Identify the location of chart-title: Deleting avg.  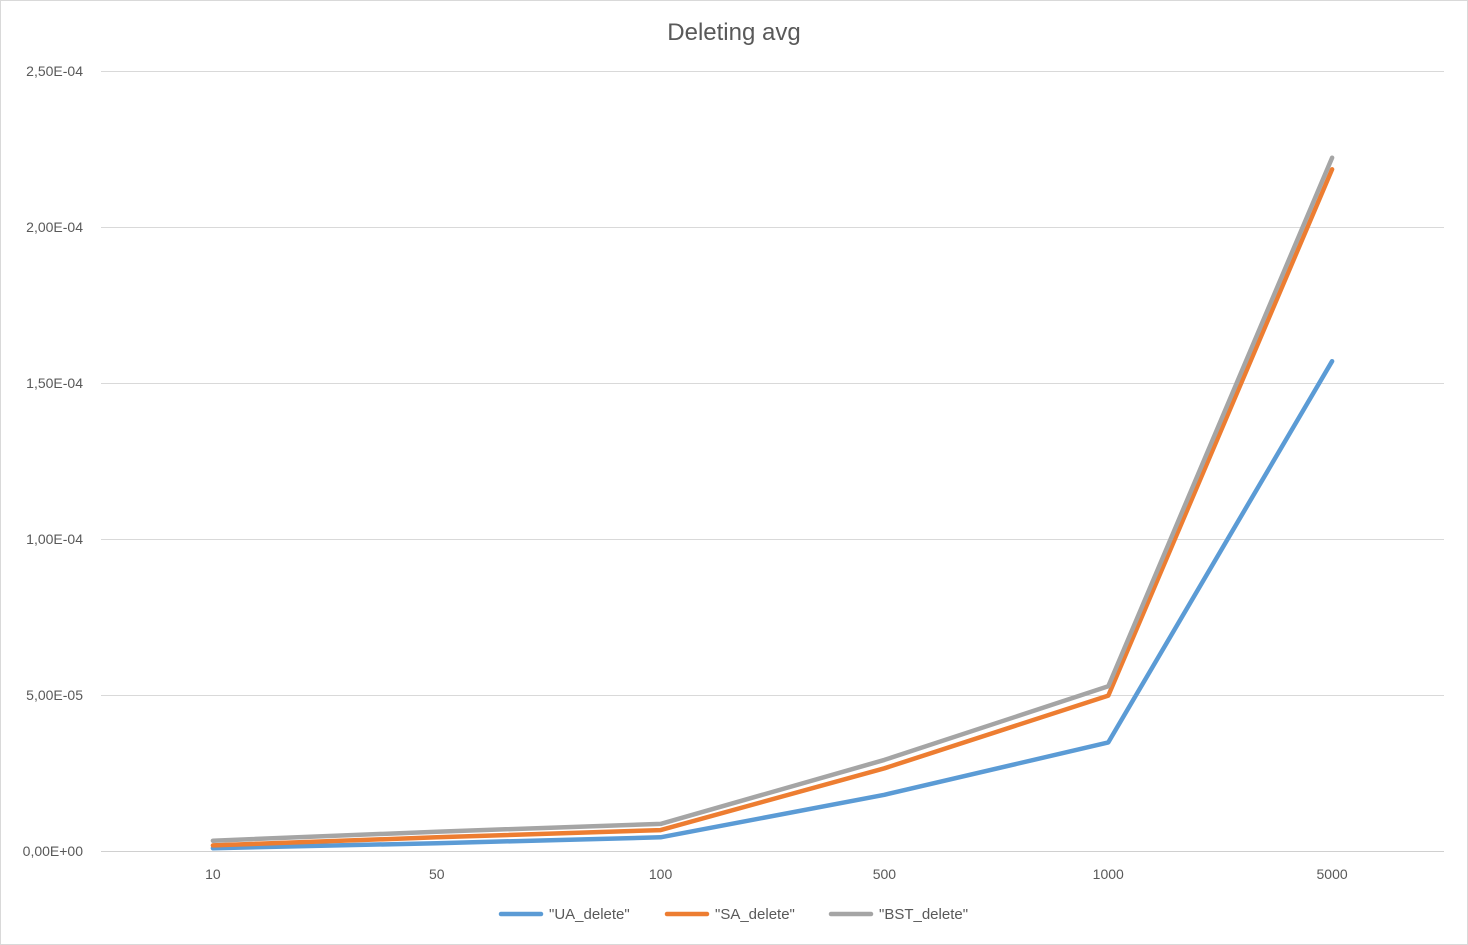
(733, 32).